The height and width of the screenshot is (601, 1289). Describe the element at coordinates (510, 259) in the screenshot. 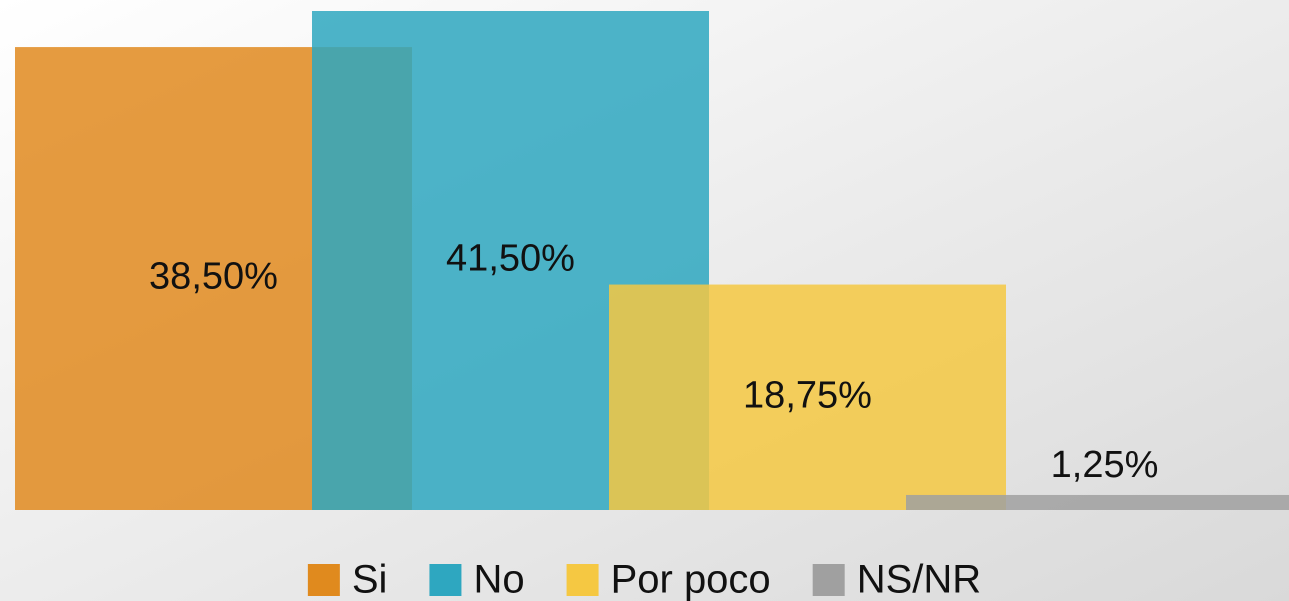

I see `value-label: 41,50%` at that location.